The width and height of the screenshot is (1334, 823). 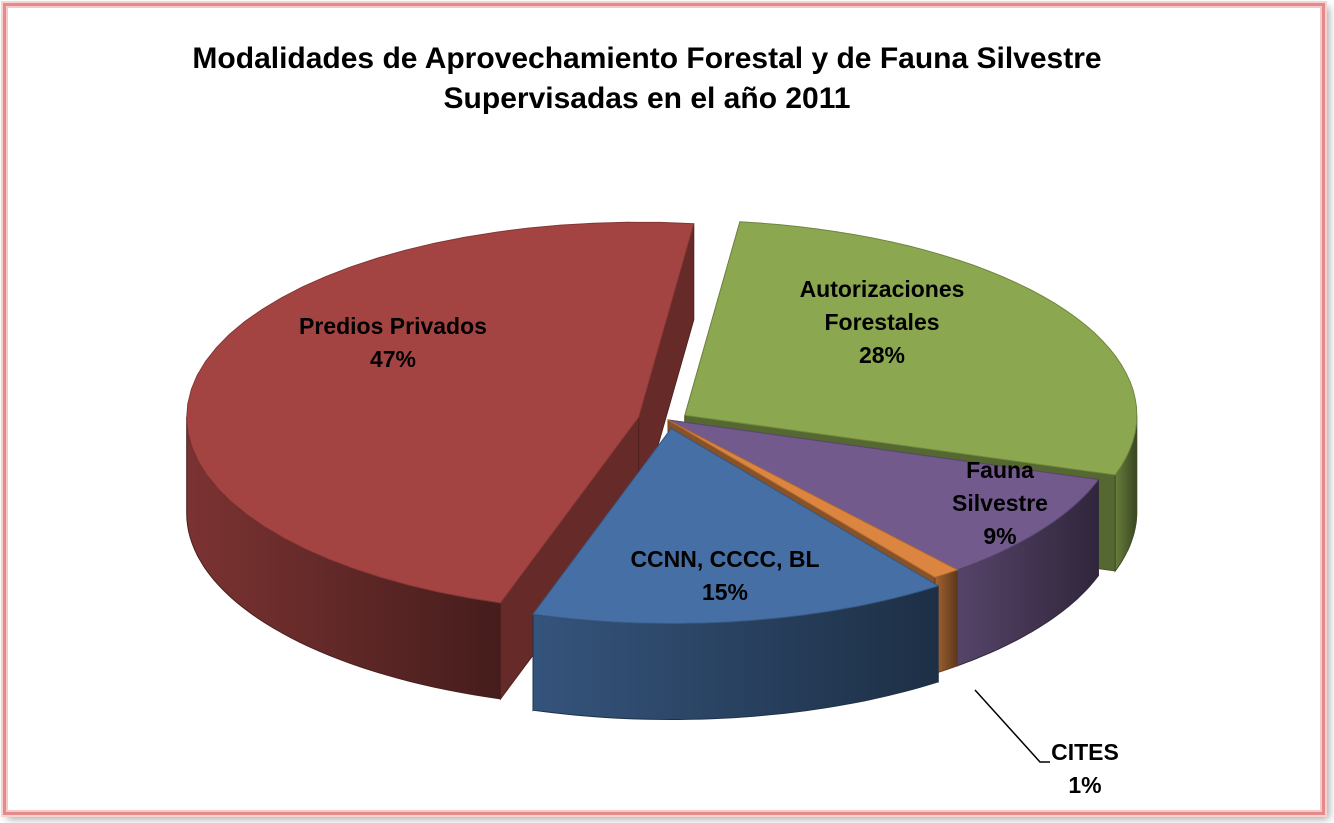 I want to click on slice-label: Predios Privados 47%, so click(x=393, y=342).